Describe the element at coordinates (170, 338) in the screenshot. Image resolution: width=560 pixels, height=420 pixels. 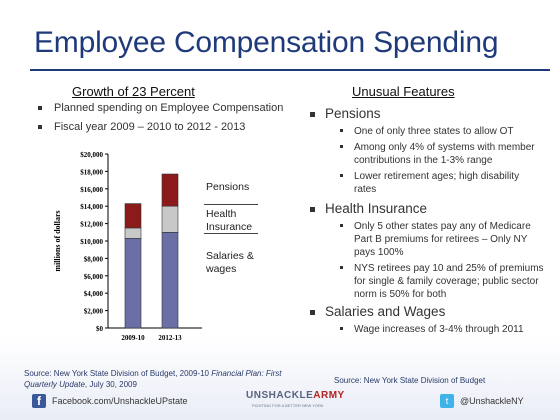
I see `x-tick-label: 2012-13` at that location.